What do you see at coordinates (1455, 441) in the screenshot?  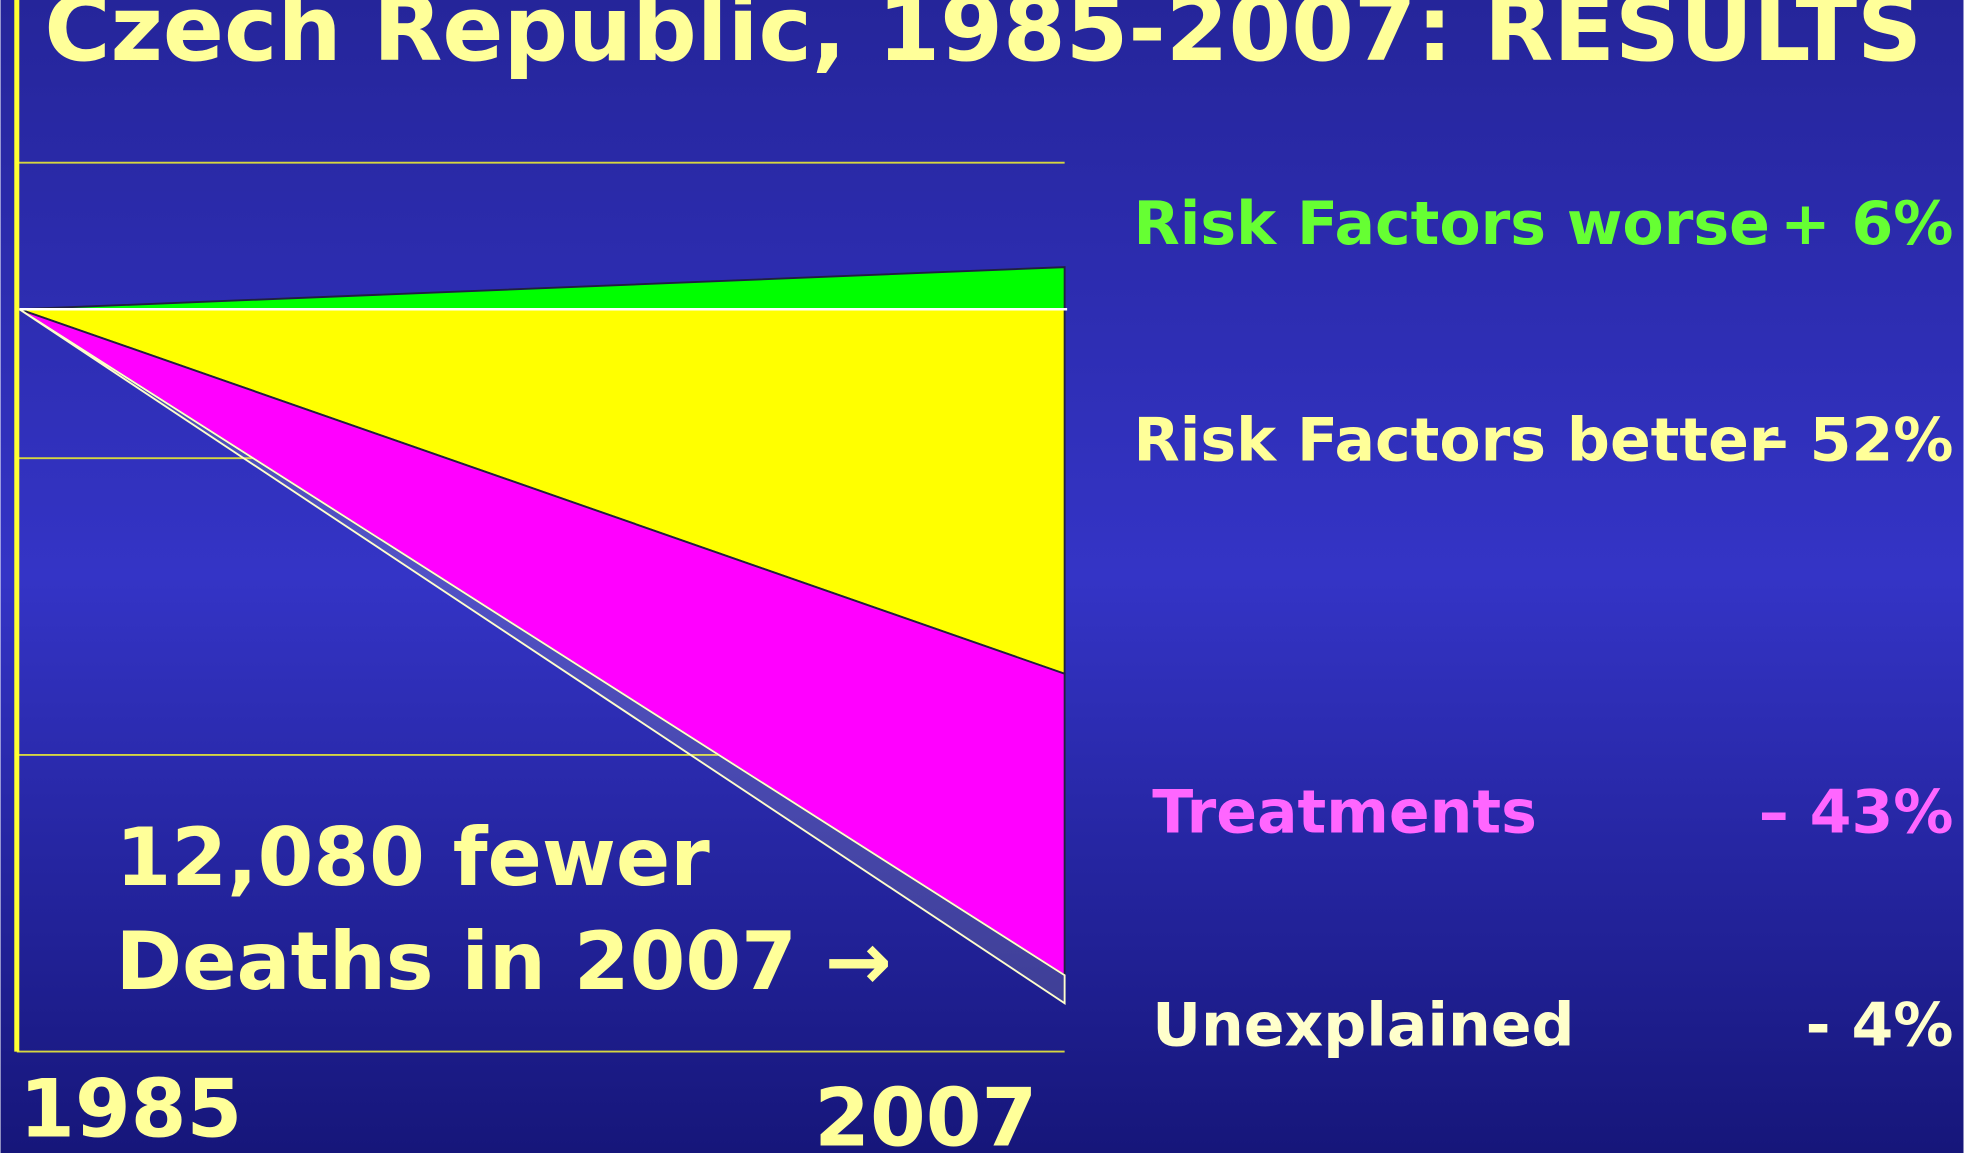 I see `legend-label: Risk Factors better` at bounding box center [1455, 441].